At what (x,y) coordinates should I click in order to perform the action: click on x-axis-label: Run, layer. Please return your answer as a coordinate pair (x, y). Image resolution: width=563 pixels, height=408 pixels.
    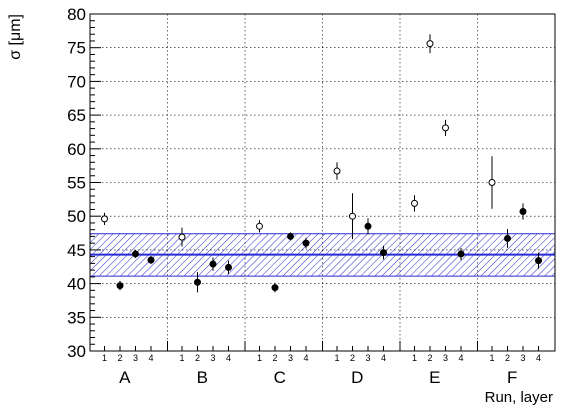
    Looking at the image, I should click on (519, 397).